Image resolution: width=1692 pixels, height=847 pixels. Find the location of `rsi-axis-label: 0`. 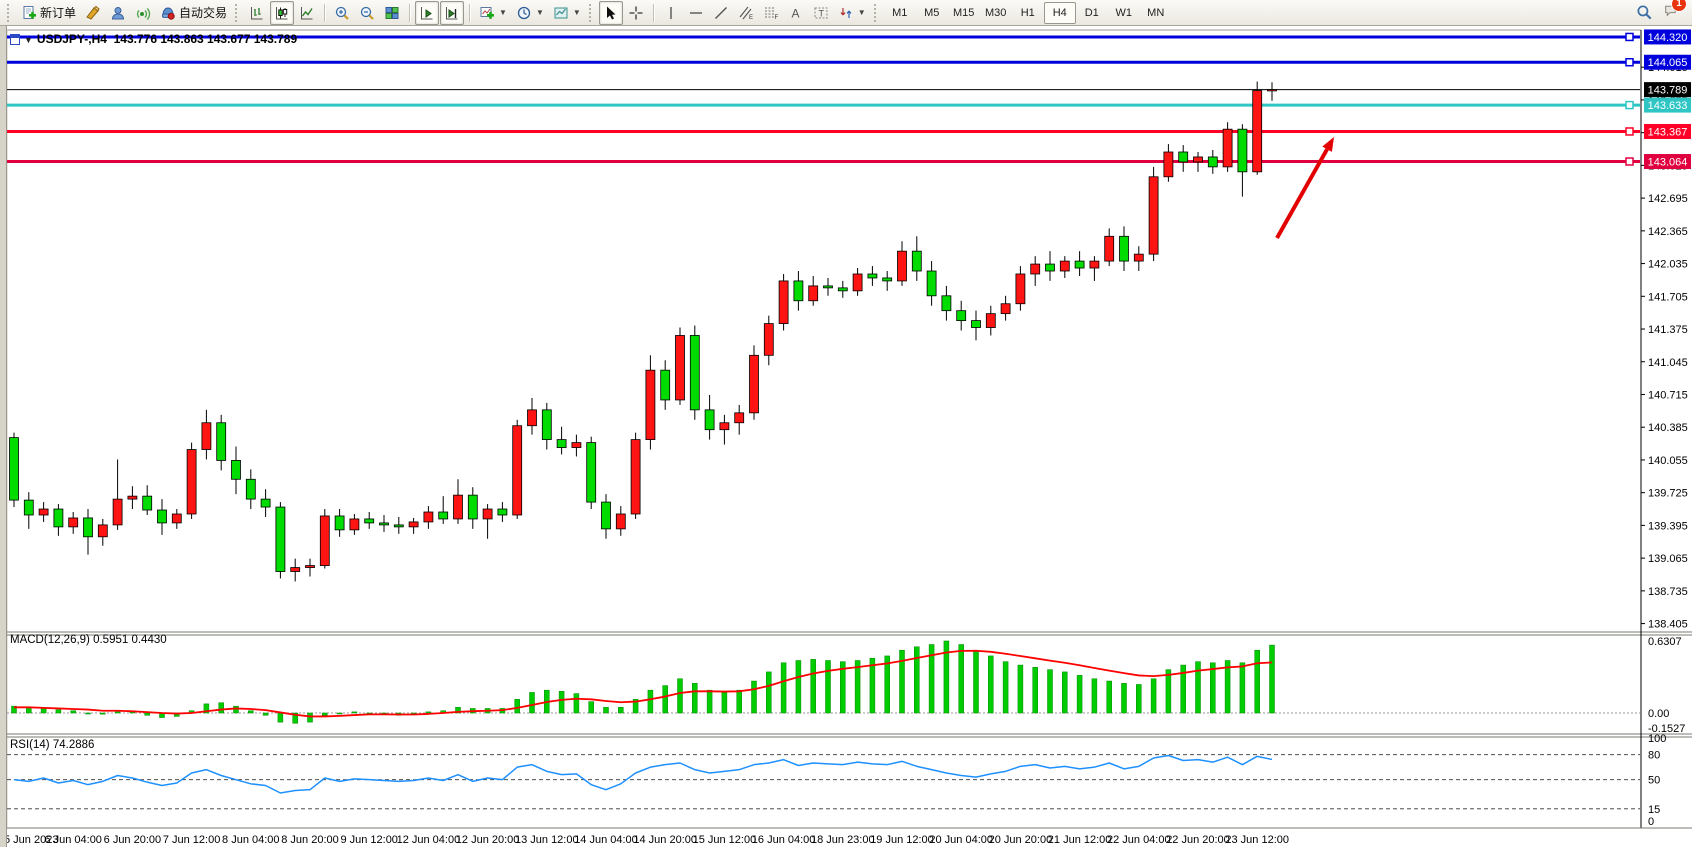

rsi-axis-label: 0 is located at coordinates (1651, 822).